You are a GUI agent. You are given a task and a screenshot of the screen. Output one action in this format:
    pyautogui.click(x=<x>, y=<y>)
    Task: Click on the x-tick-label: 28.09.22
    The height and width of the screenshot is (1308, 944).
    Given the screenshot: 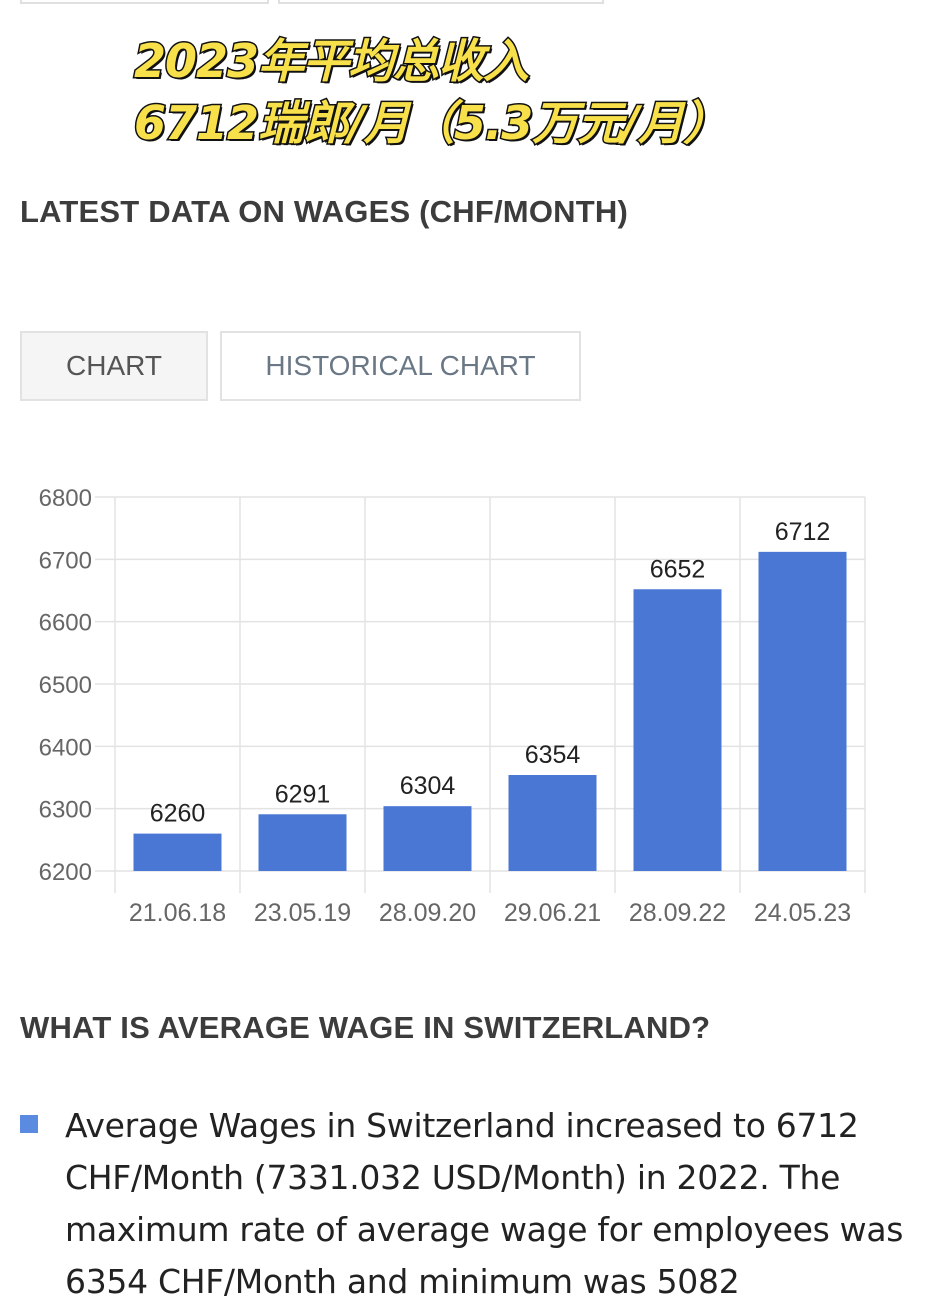 What is the action you would take?
    pyautogui.click(x=677, y=913)
    